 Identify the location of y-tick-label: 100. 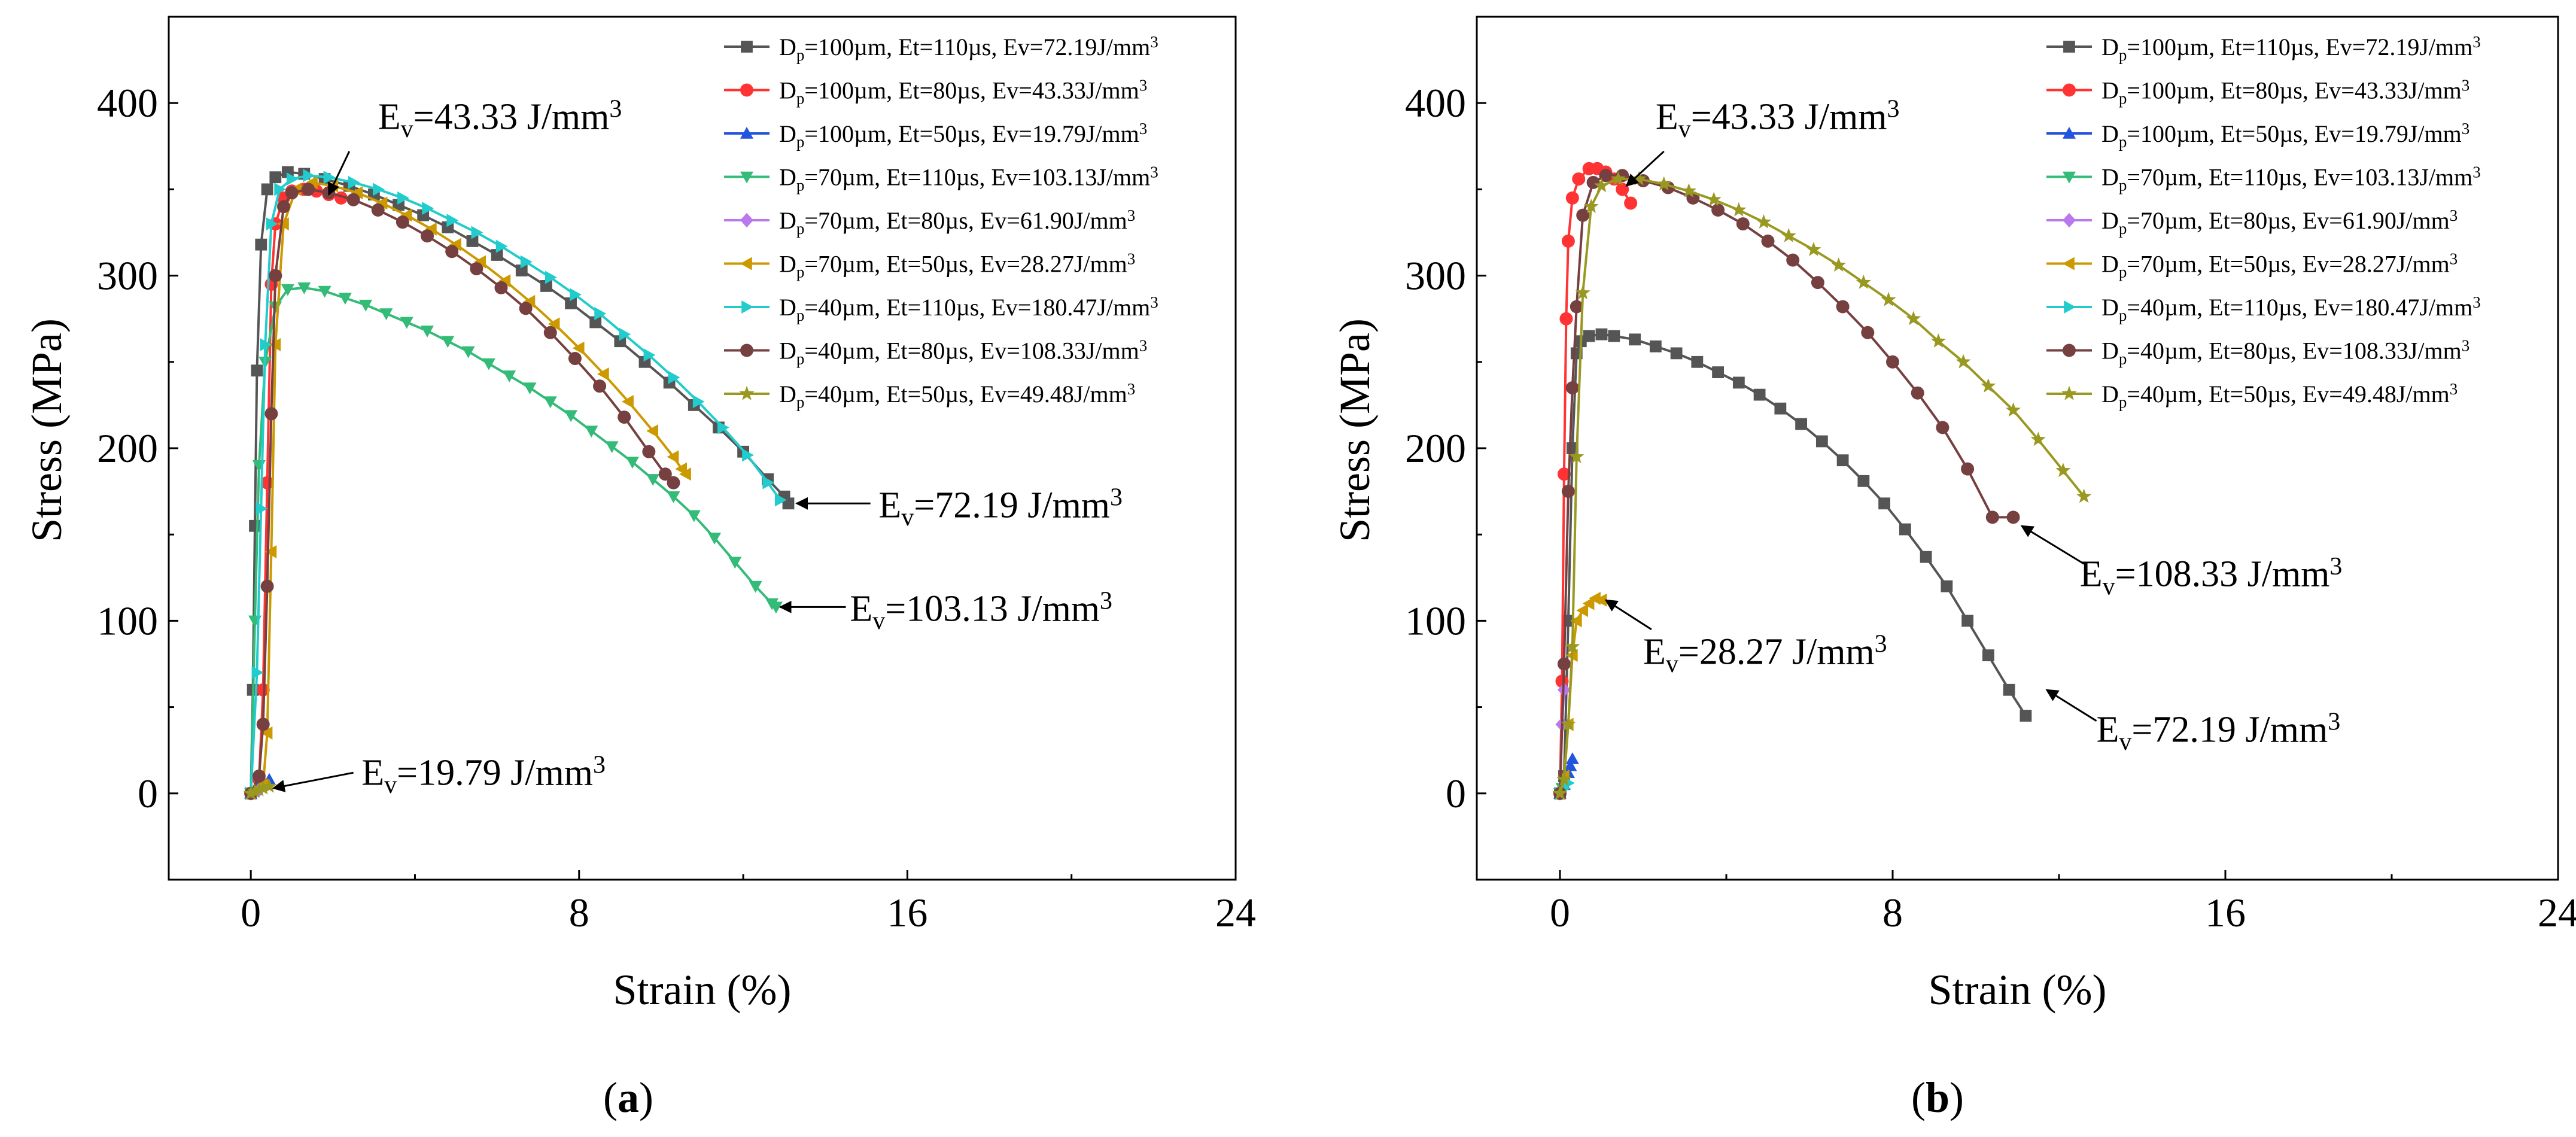
(1435, 621).